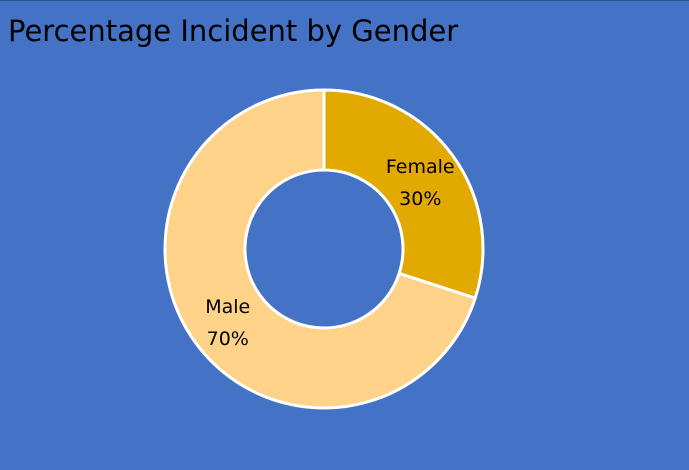 Image resolution: width=689 pixels, height=470 pixels. What do you see at coordinates (420, 199) in the screenshot?
I see `slice-value-female: 30%` at bounding box center [420, 199].